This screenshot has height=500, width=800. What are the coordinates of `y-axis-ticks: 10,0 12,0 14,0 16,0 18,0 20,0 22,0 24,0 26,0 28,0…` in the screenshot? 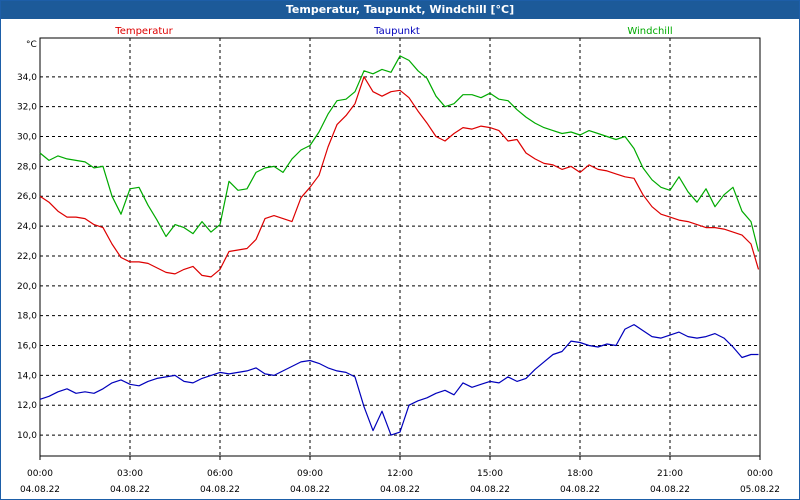 It's located at (27, 257).